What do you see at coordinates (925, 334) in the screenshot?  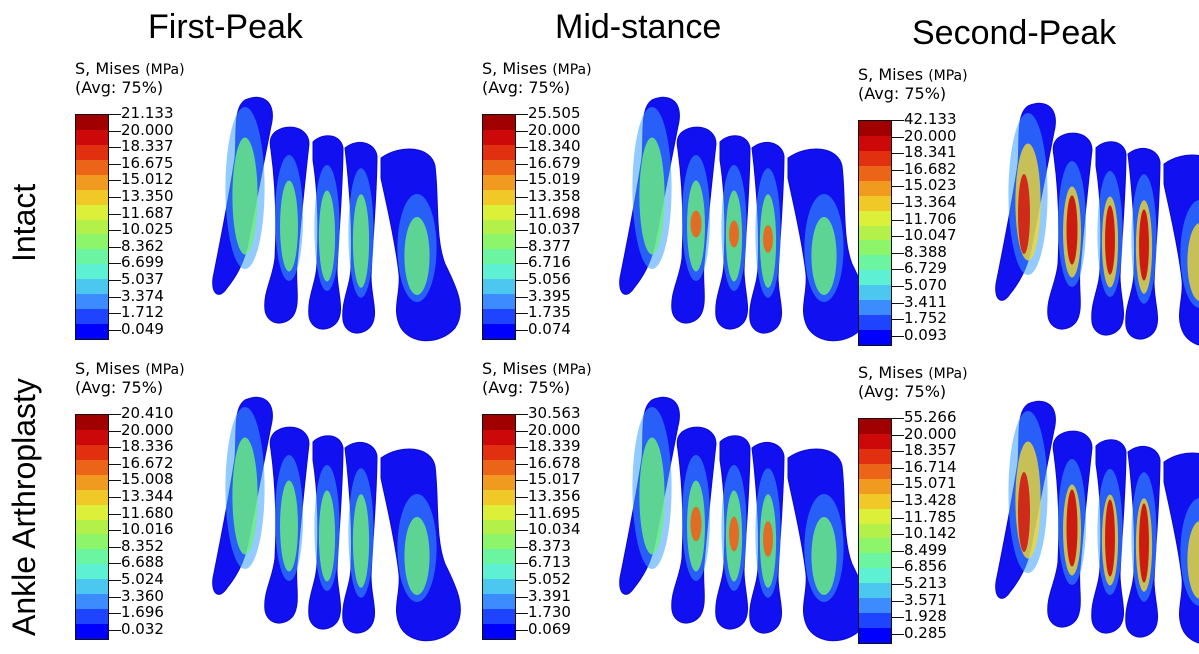 I see `tick-label: 0.093` at bounding box center [925, 334].